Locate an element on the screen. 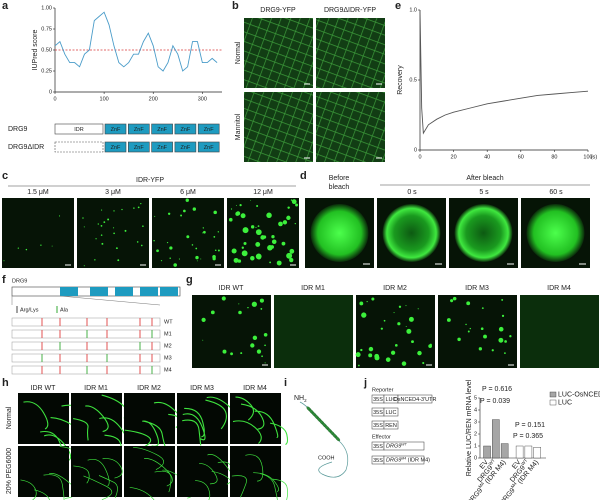 The height and width of the screenshot is (500, 600). legend-label: Arg/Lys is located at coordinates (29, 310).